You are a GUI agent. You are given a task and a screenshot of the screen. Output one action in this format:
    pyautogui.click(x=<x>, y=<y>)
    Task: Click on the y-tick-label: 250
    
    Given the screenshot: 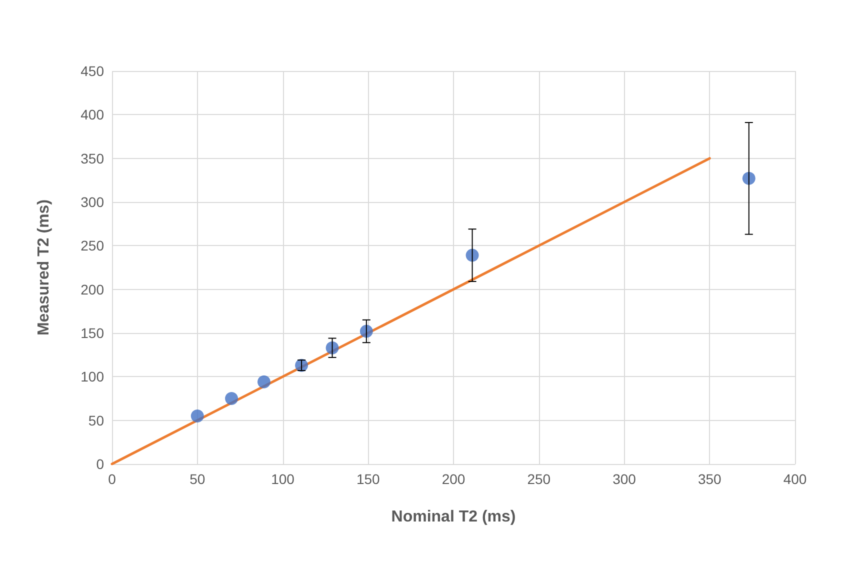 What is the action you would take?
    pyautogui.click(x=92, y=246)
    